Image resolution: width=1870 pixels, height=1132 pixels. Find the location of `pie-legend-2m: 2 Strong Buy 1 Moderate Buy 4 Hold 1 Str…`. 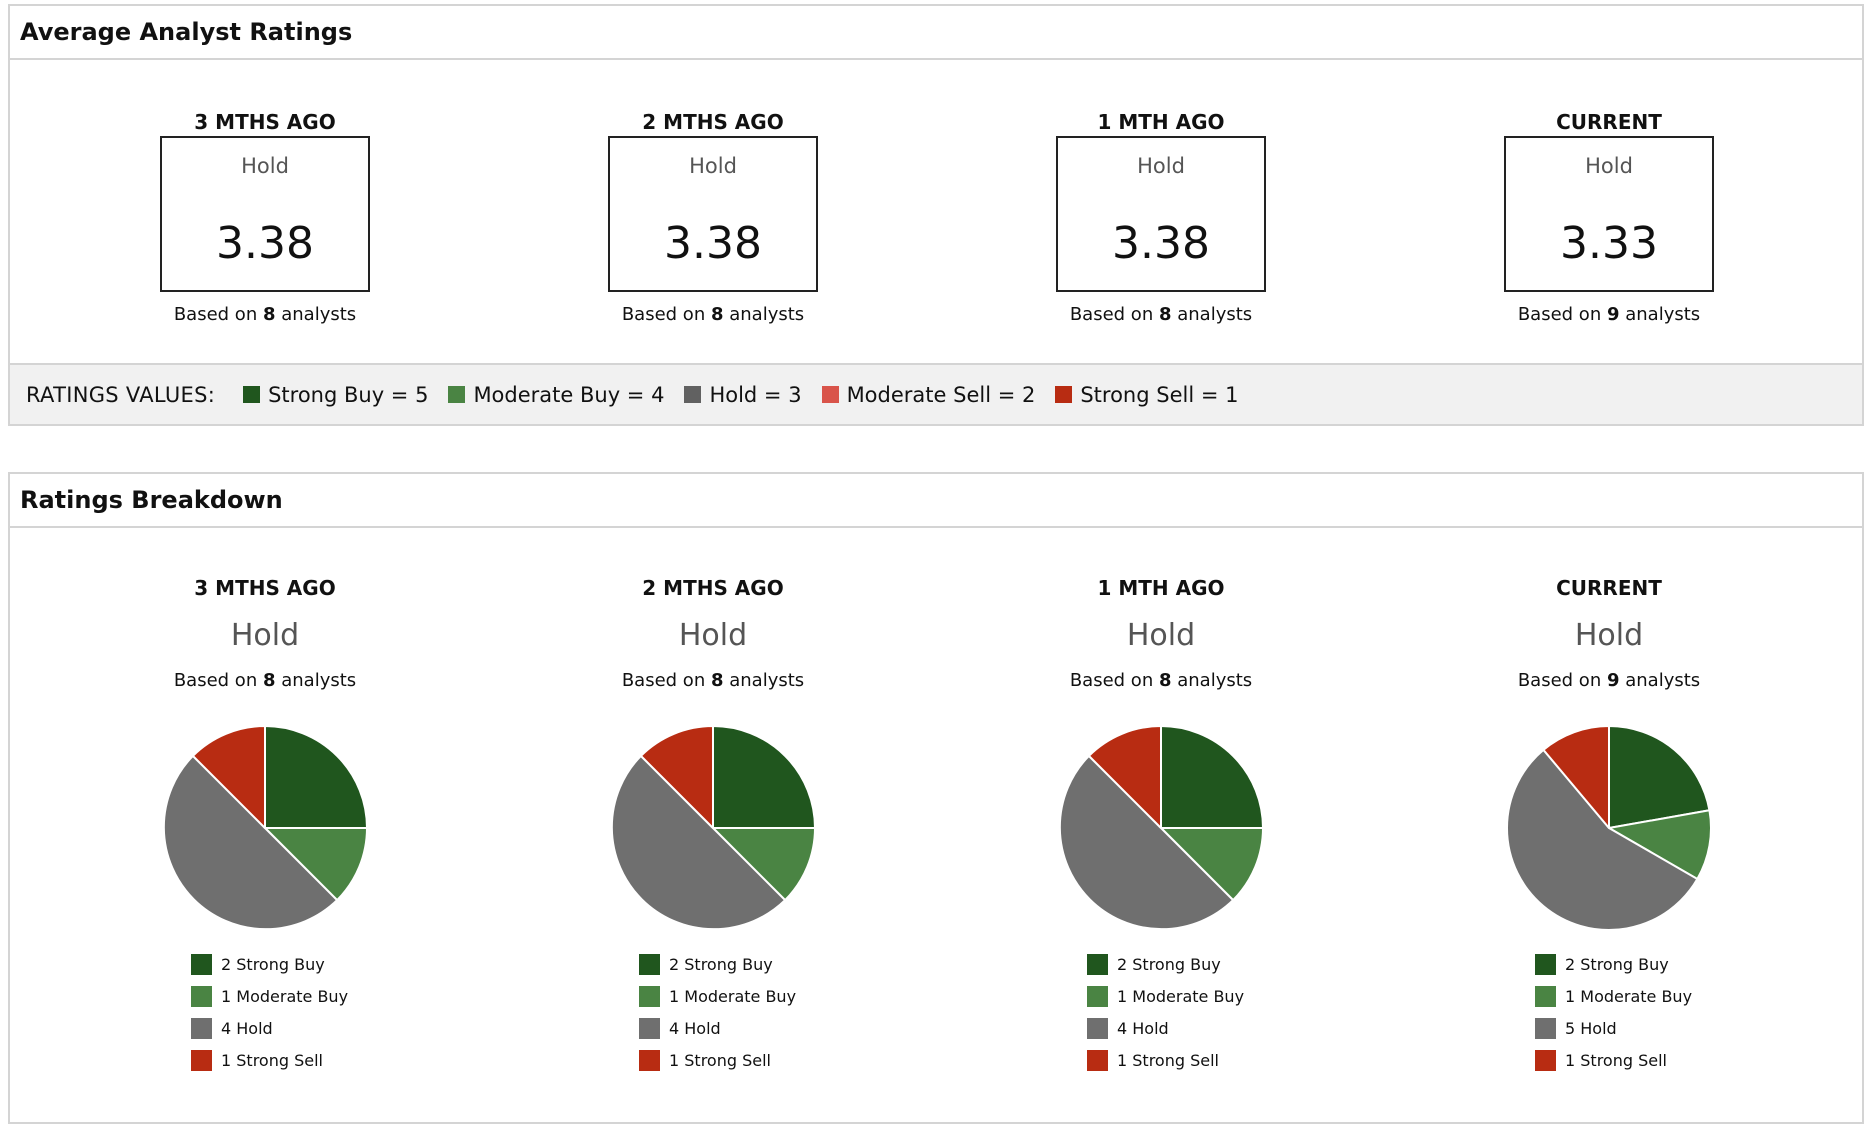

pie-legend-2m: 2 Strong Buy 1 Moderate Buy 4 Hold 1 Str… is located at coordinates (739, 1012).